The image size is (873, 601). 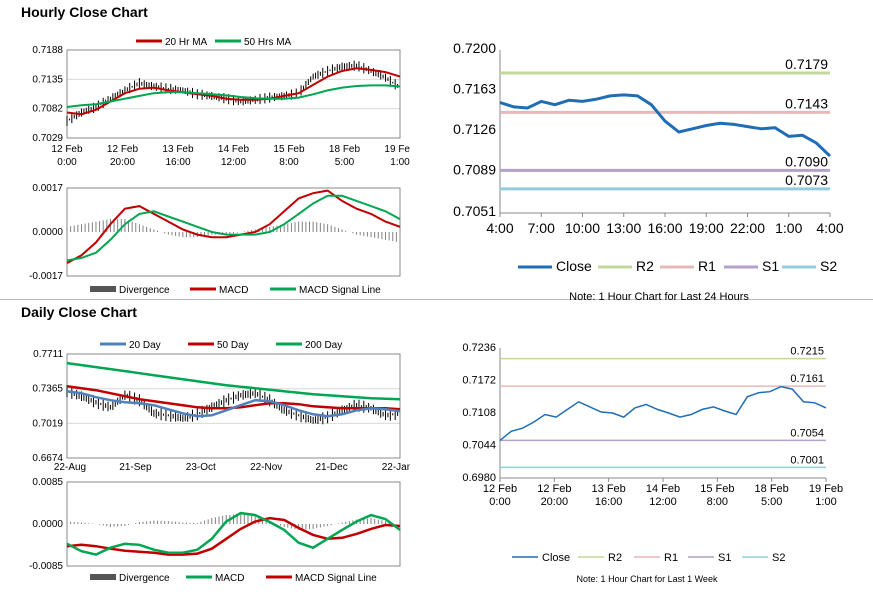 I want to click on daily-pivots-x-tick: 15 Feb, so click(x=717, y=489).